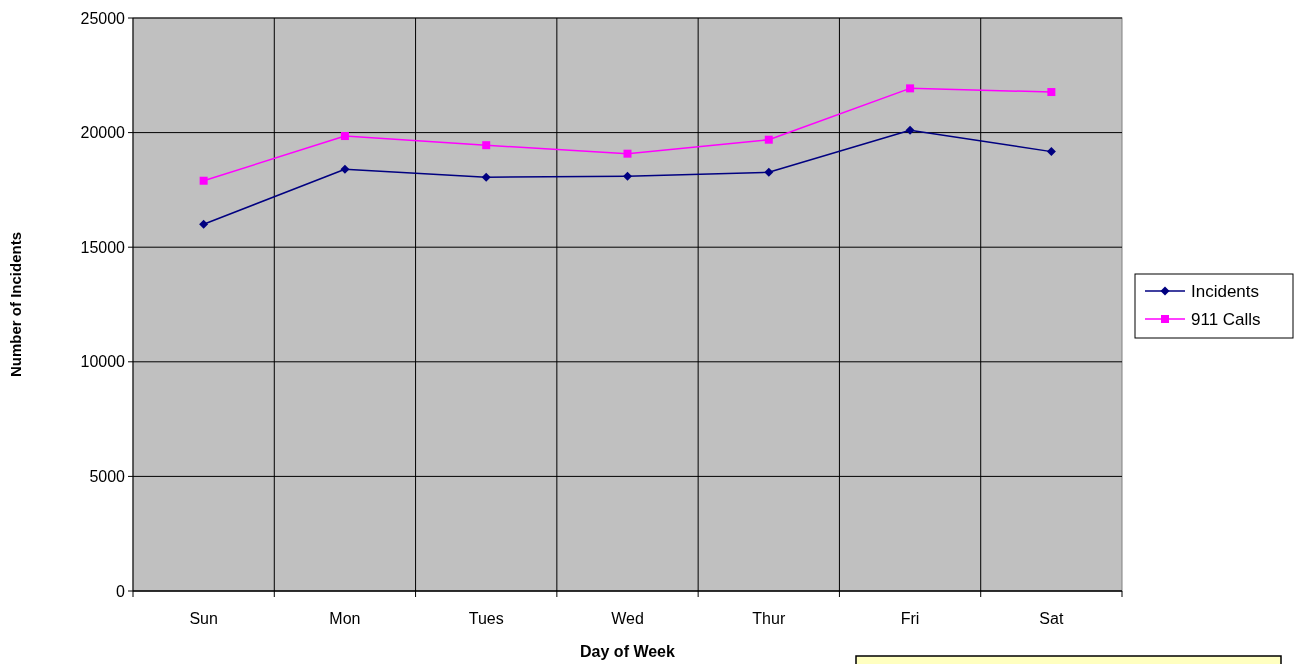 The image size is (1302, 664). What do you see at coordinates (627, 618) in the screenshot?
I see `x-tick-label: Wed` at bounding box center [627, 618].